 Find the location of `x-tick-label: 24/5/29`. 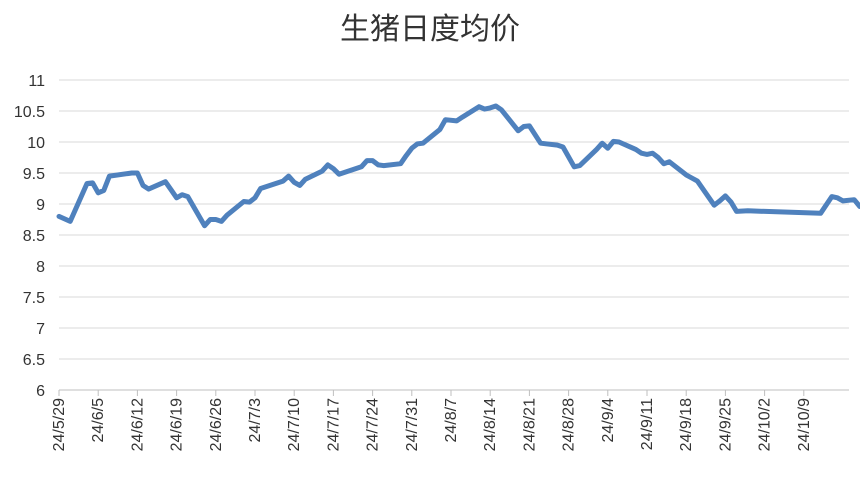

x-tick-label: 24/5/29 is located at coordinates (59, 424).